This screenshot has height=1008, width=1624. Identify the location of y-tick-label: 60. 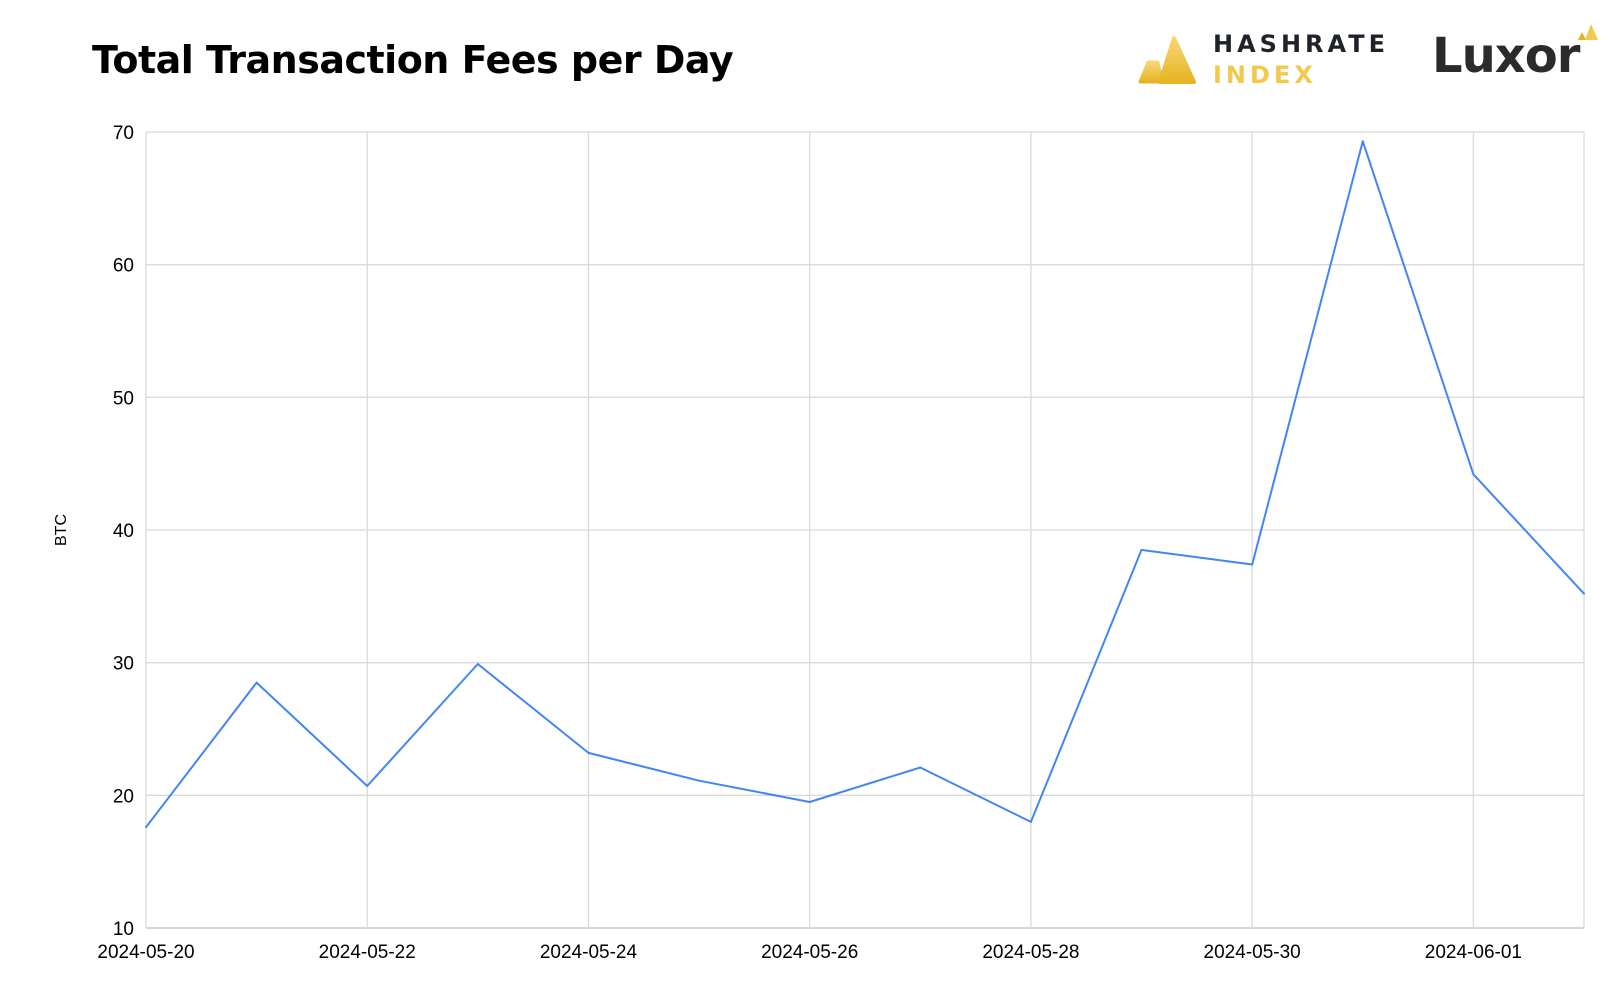
(123, 266).